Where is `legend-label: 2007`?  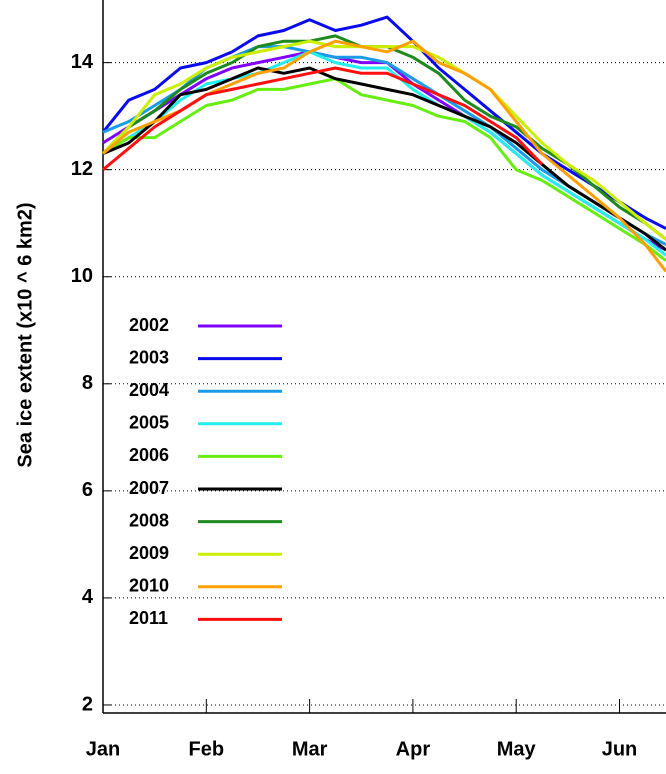
legend-label: 2007 is located at coordinates (149, 488).